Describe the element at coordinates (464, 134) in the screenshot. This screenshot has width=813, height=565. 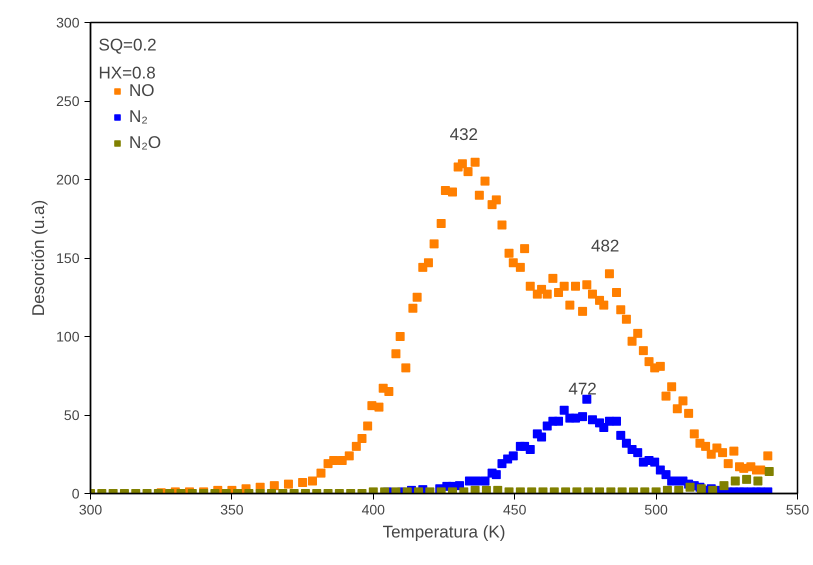
I see `annotation: 432` at that location.